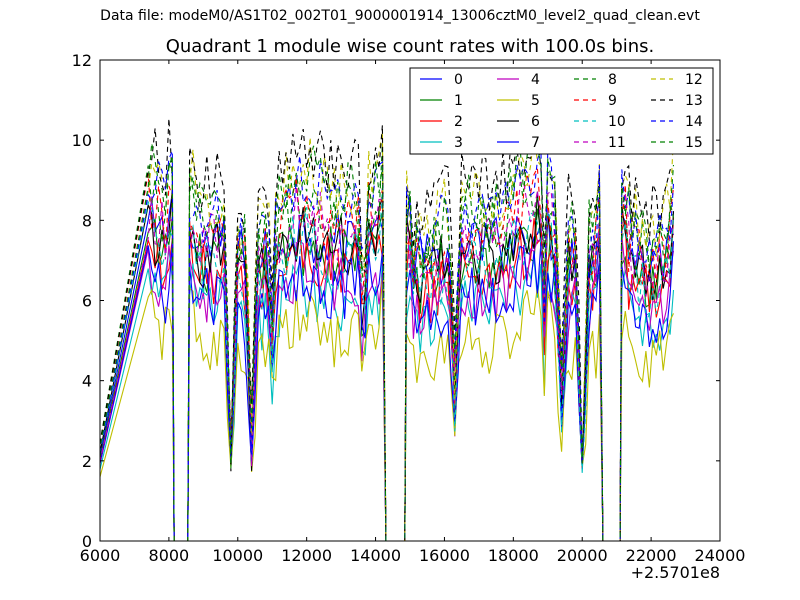 This screenshot has width=800, height=600. What do you see at coordinates (458, 101) in the screenshot?
I see `legend-label-1: 1` at bounding box center [458, 101].